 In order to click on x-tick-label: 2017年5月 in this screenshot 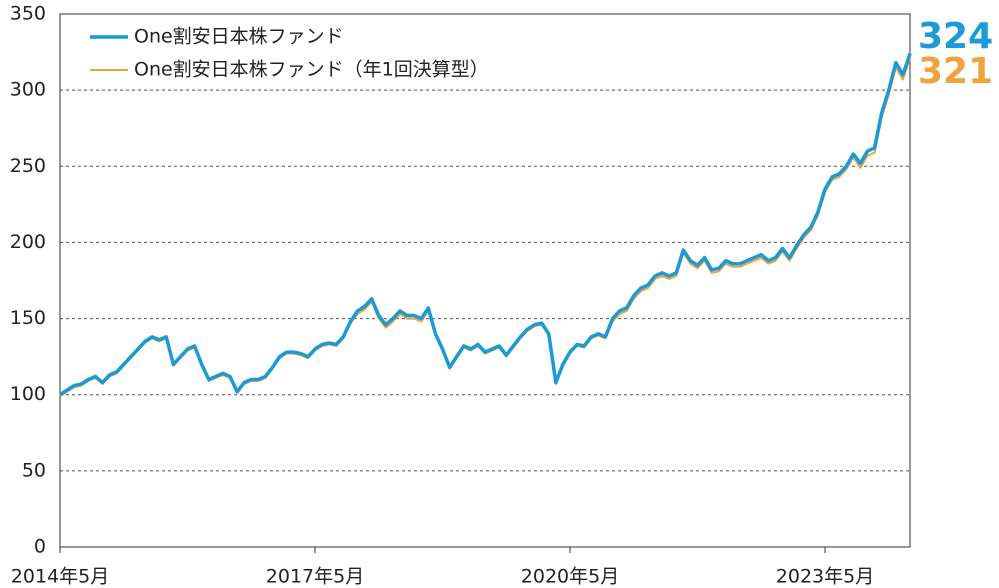, I will do `click(315, 577)`.